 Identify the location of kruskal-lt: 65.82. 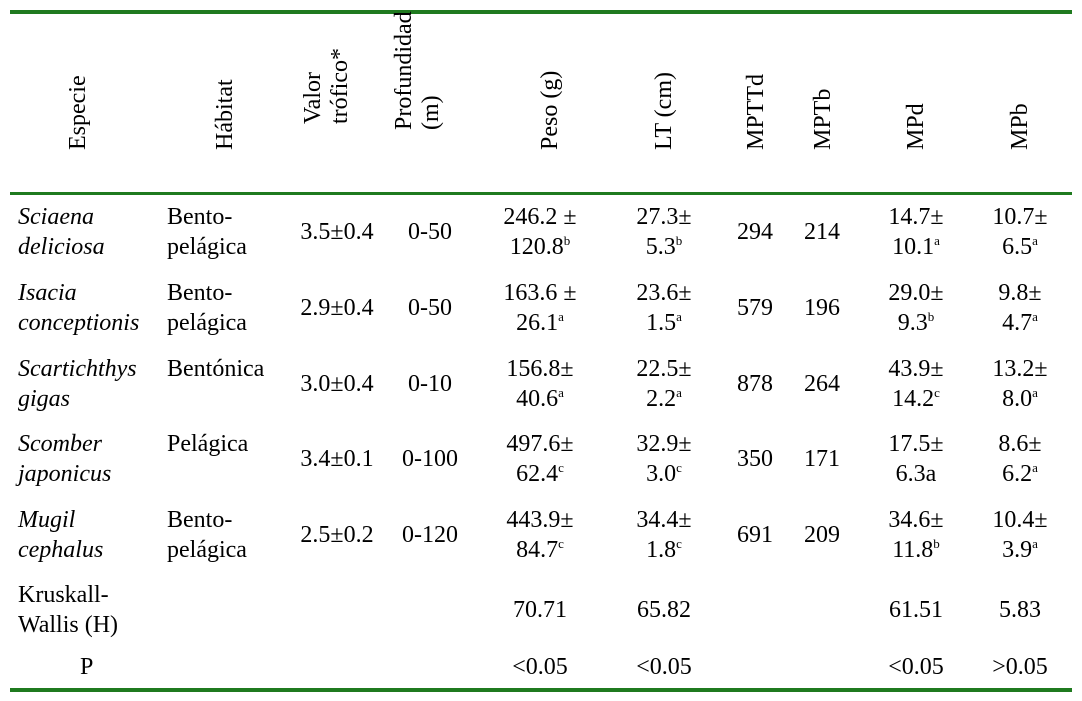
(664, 610).